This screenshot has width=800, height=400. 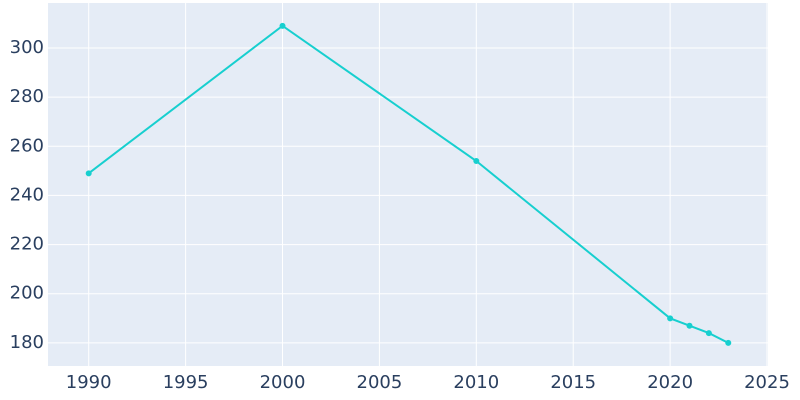 What do you see at coordinates (27, 96) in the screenshot?
I see `y-tick-label: 280` at bounding box center [27, 96].